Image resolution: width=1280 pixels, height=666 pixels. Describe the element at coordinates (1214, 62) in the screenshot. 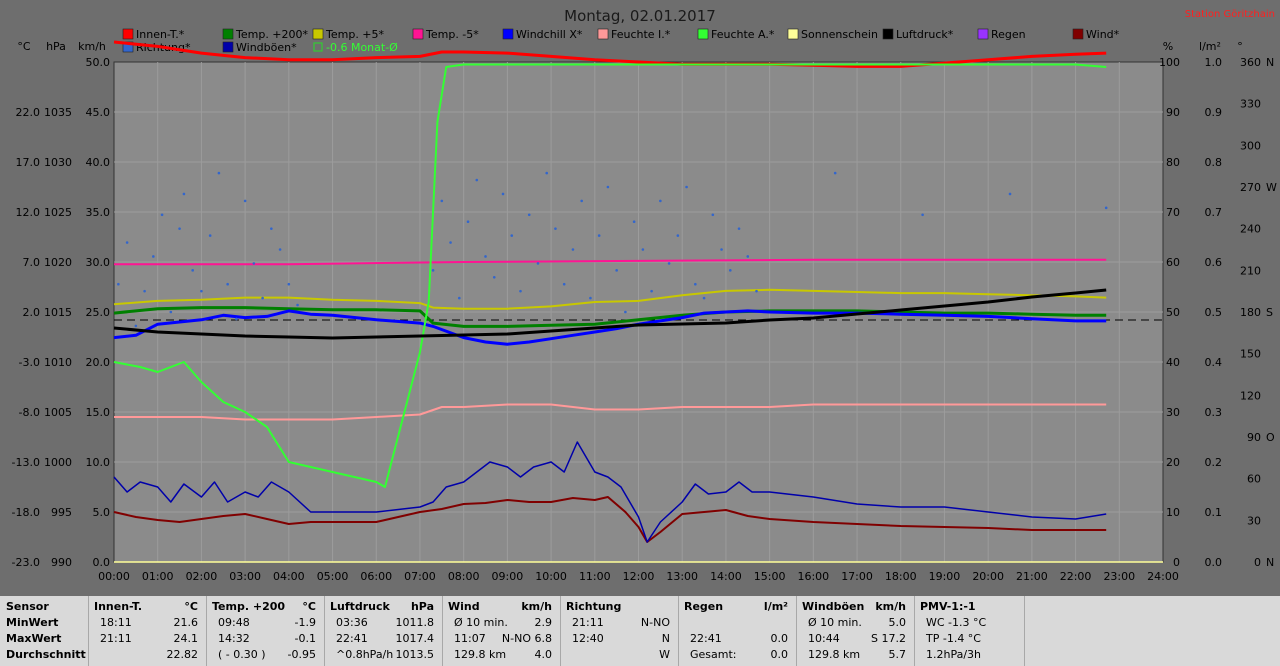

I see `tick-label-rain: 1.0` at that location.